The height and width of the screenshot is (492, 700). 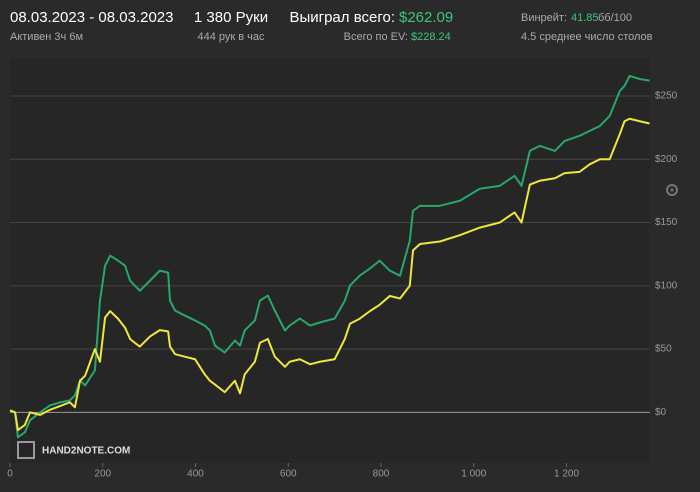 What do you see at coordinates (587, 37) in the screenshot?
I see `tables: 4.5 среднее число столов` at bounding box center [587, 37].